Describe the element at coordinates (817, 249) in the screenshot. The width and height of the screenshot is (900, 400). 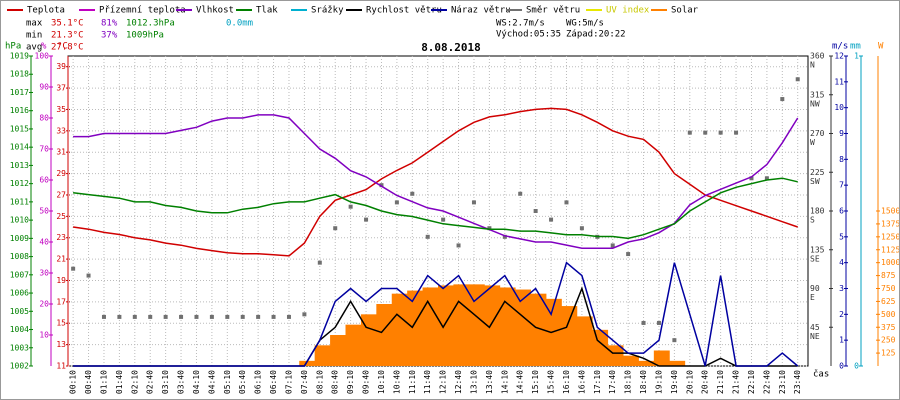
I see `y-tick-label: 135` at that location.